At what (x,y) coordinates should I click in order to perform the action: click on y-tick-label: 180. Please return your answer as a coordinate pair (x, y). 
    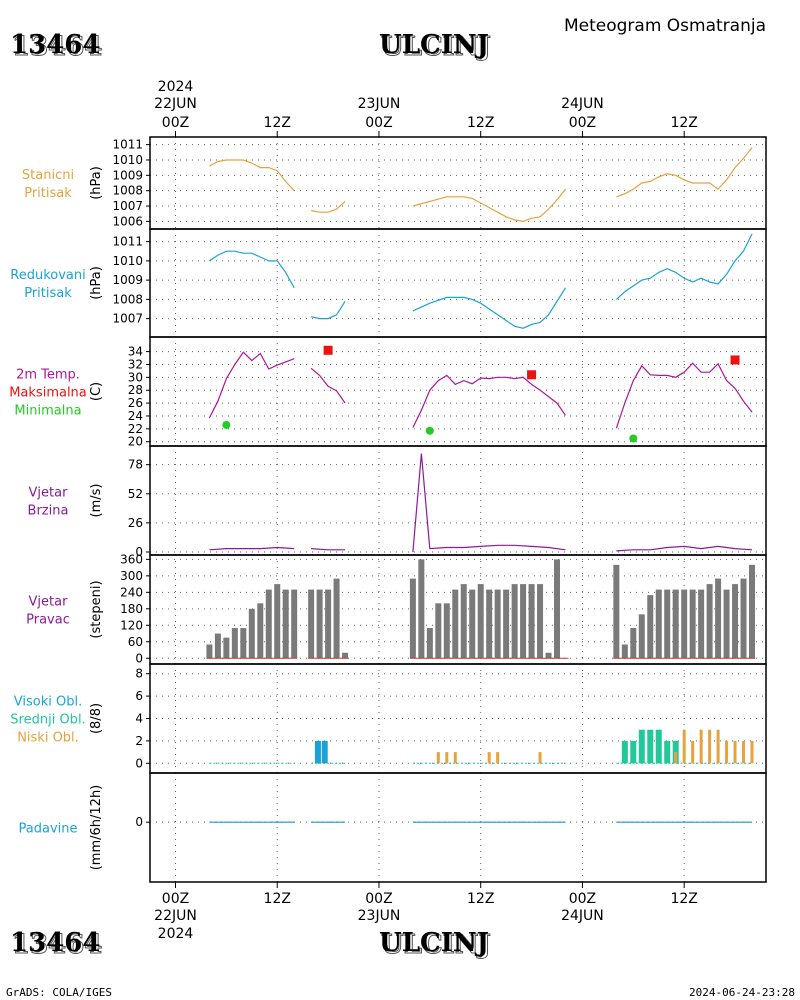
    Looking at the image, I should click on (131, 609).